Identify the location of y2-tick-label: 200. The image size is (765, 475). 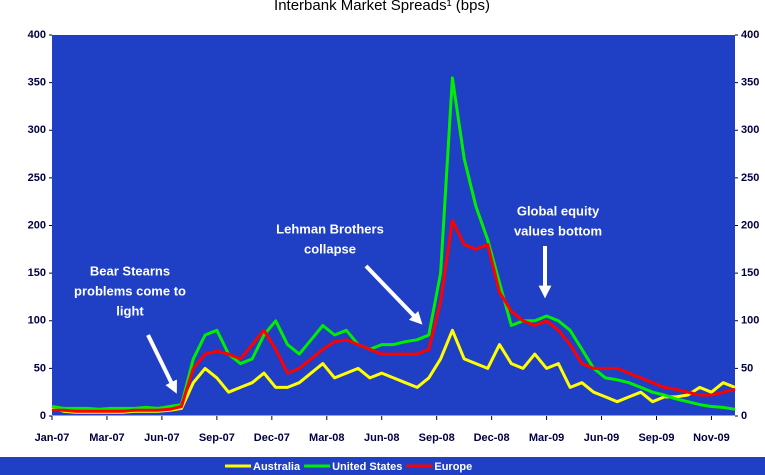
(750, 225).